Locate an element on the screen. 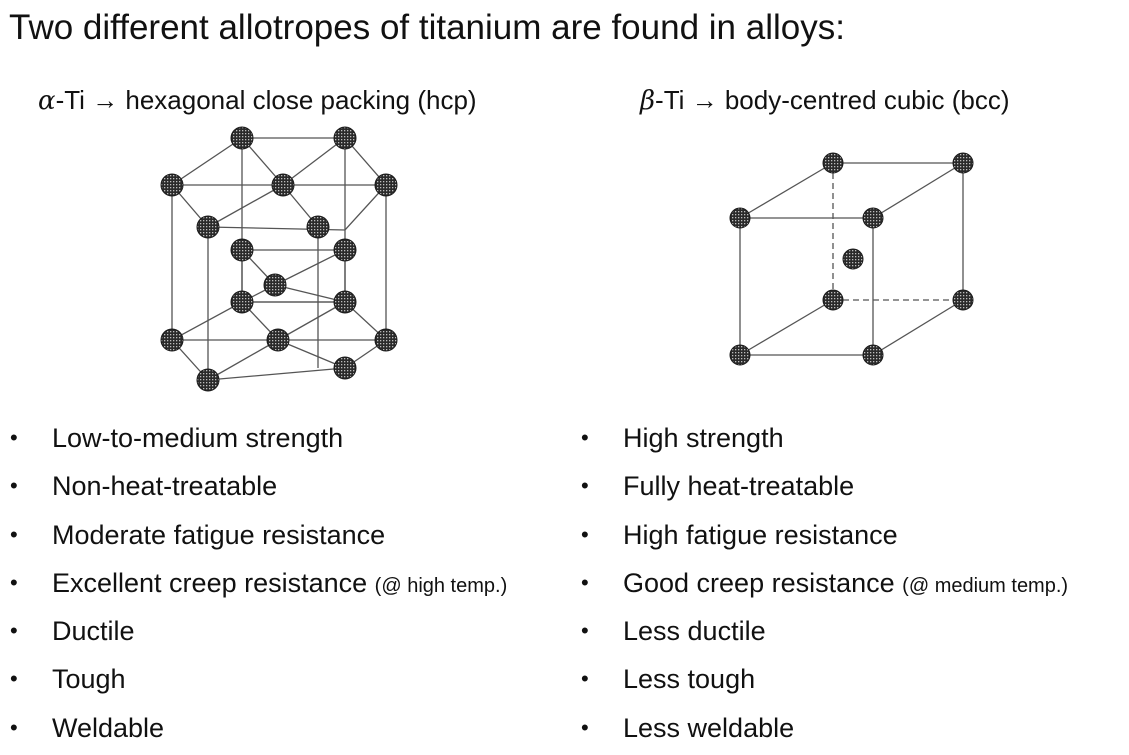 This screenshot has width=1129, height=755. property-text: Moderate fatigue resistance is located at coordinates (219, 534).